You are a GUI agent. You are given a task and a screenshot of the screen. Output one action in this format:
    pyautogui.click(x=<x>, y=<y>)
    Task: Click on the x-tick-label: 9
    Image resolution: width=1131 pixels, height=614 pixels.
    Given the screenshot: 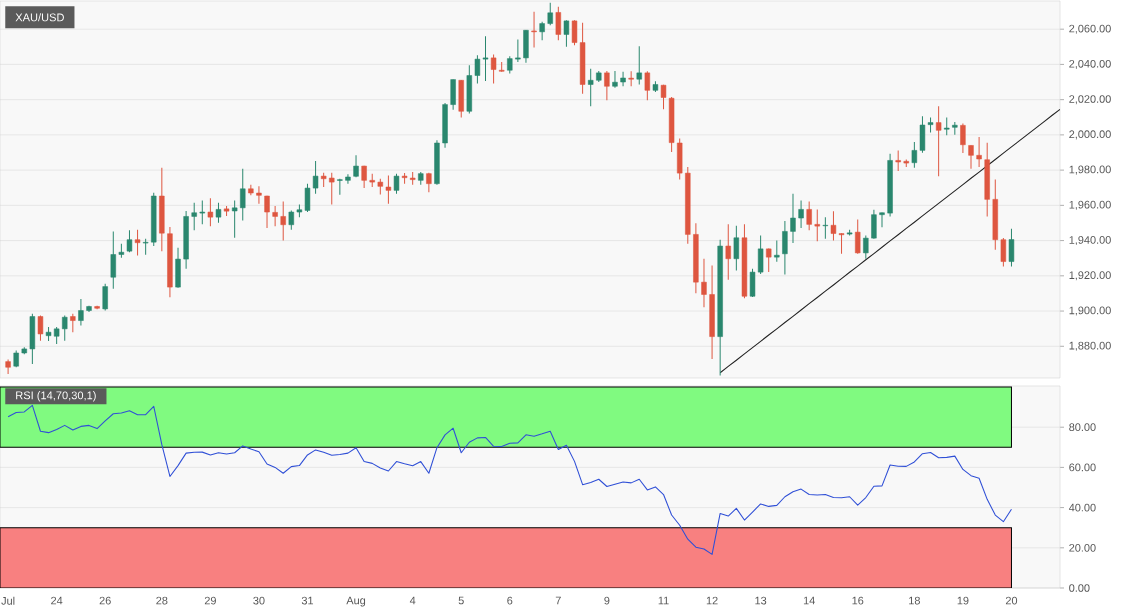 What is the action you would take?
    pyautogui.click(x=607, y=600)
    